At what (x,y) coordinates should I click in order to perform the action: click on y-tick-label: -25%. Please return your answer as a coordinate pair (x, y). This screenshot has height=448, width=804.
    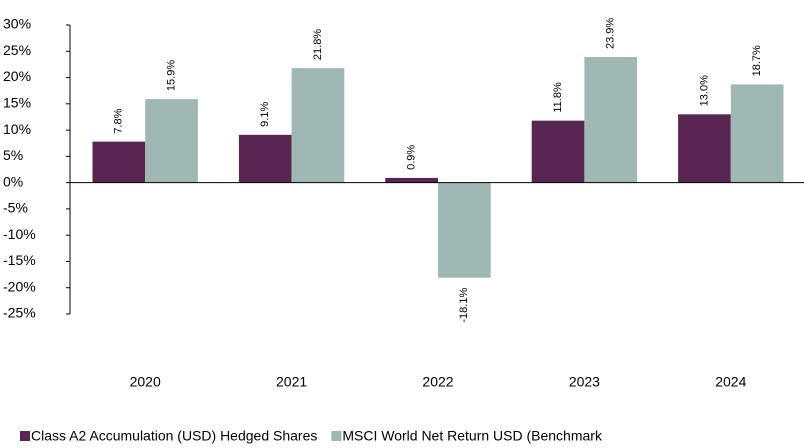
    Looking at the image, I should click on (19, 313).